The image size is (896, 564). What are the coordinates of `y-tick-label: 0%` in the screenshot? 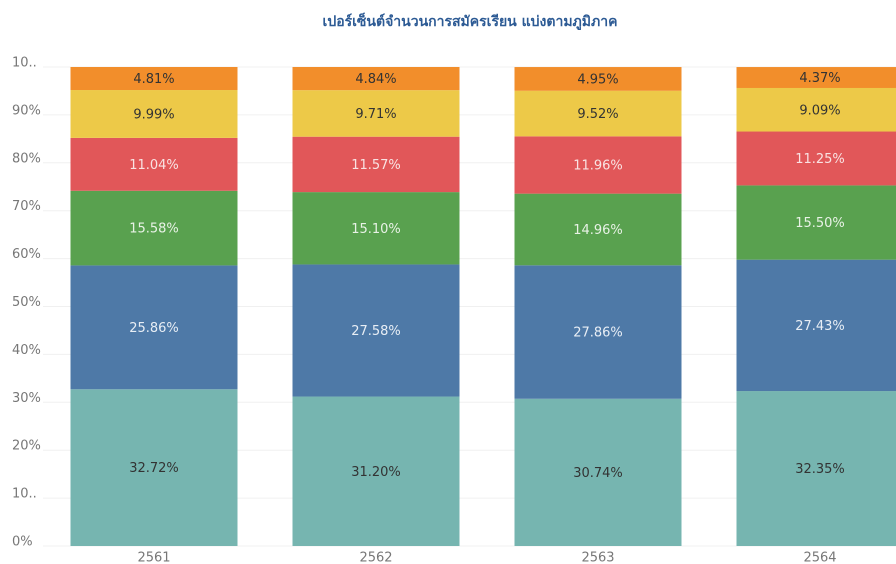 It's located at (22, 542).